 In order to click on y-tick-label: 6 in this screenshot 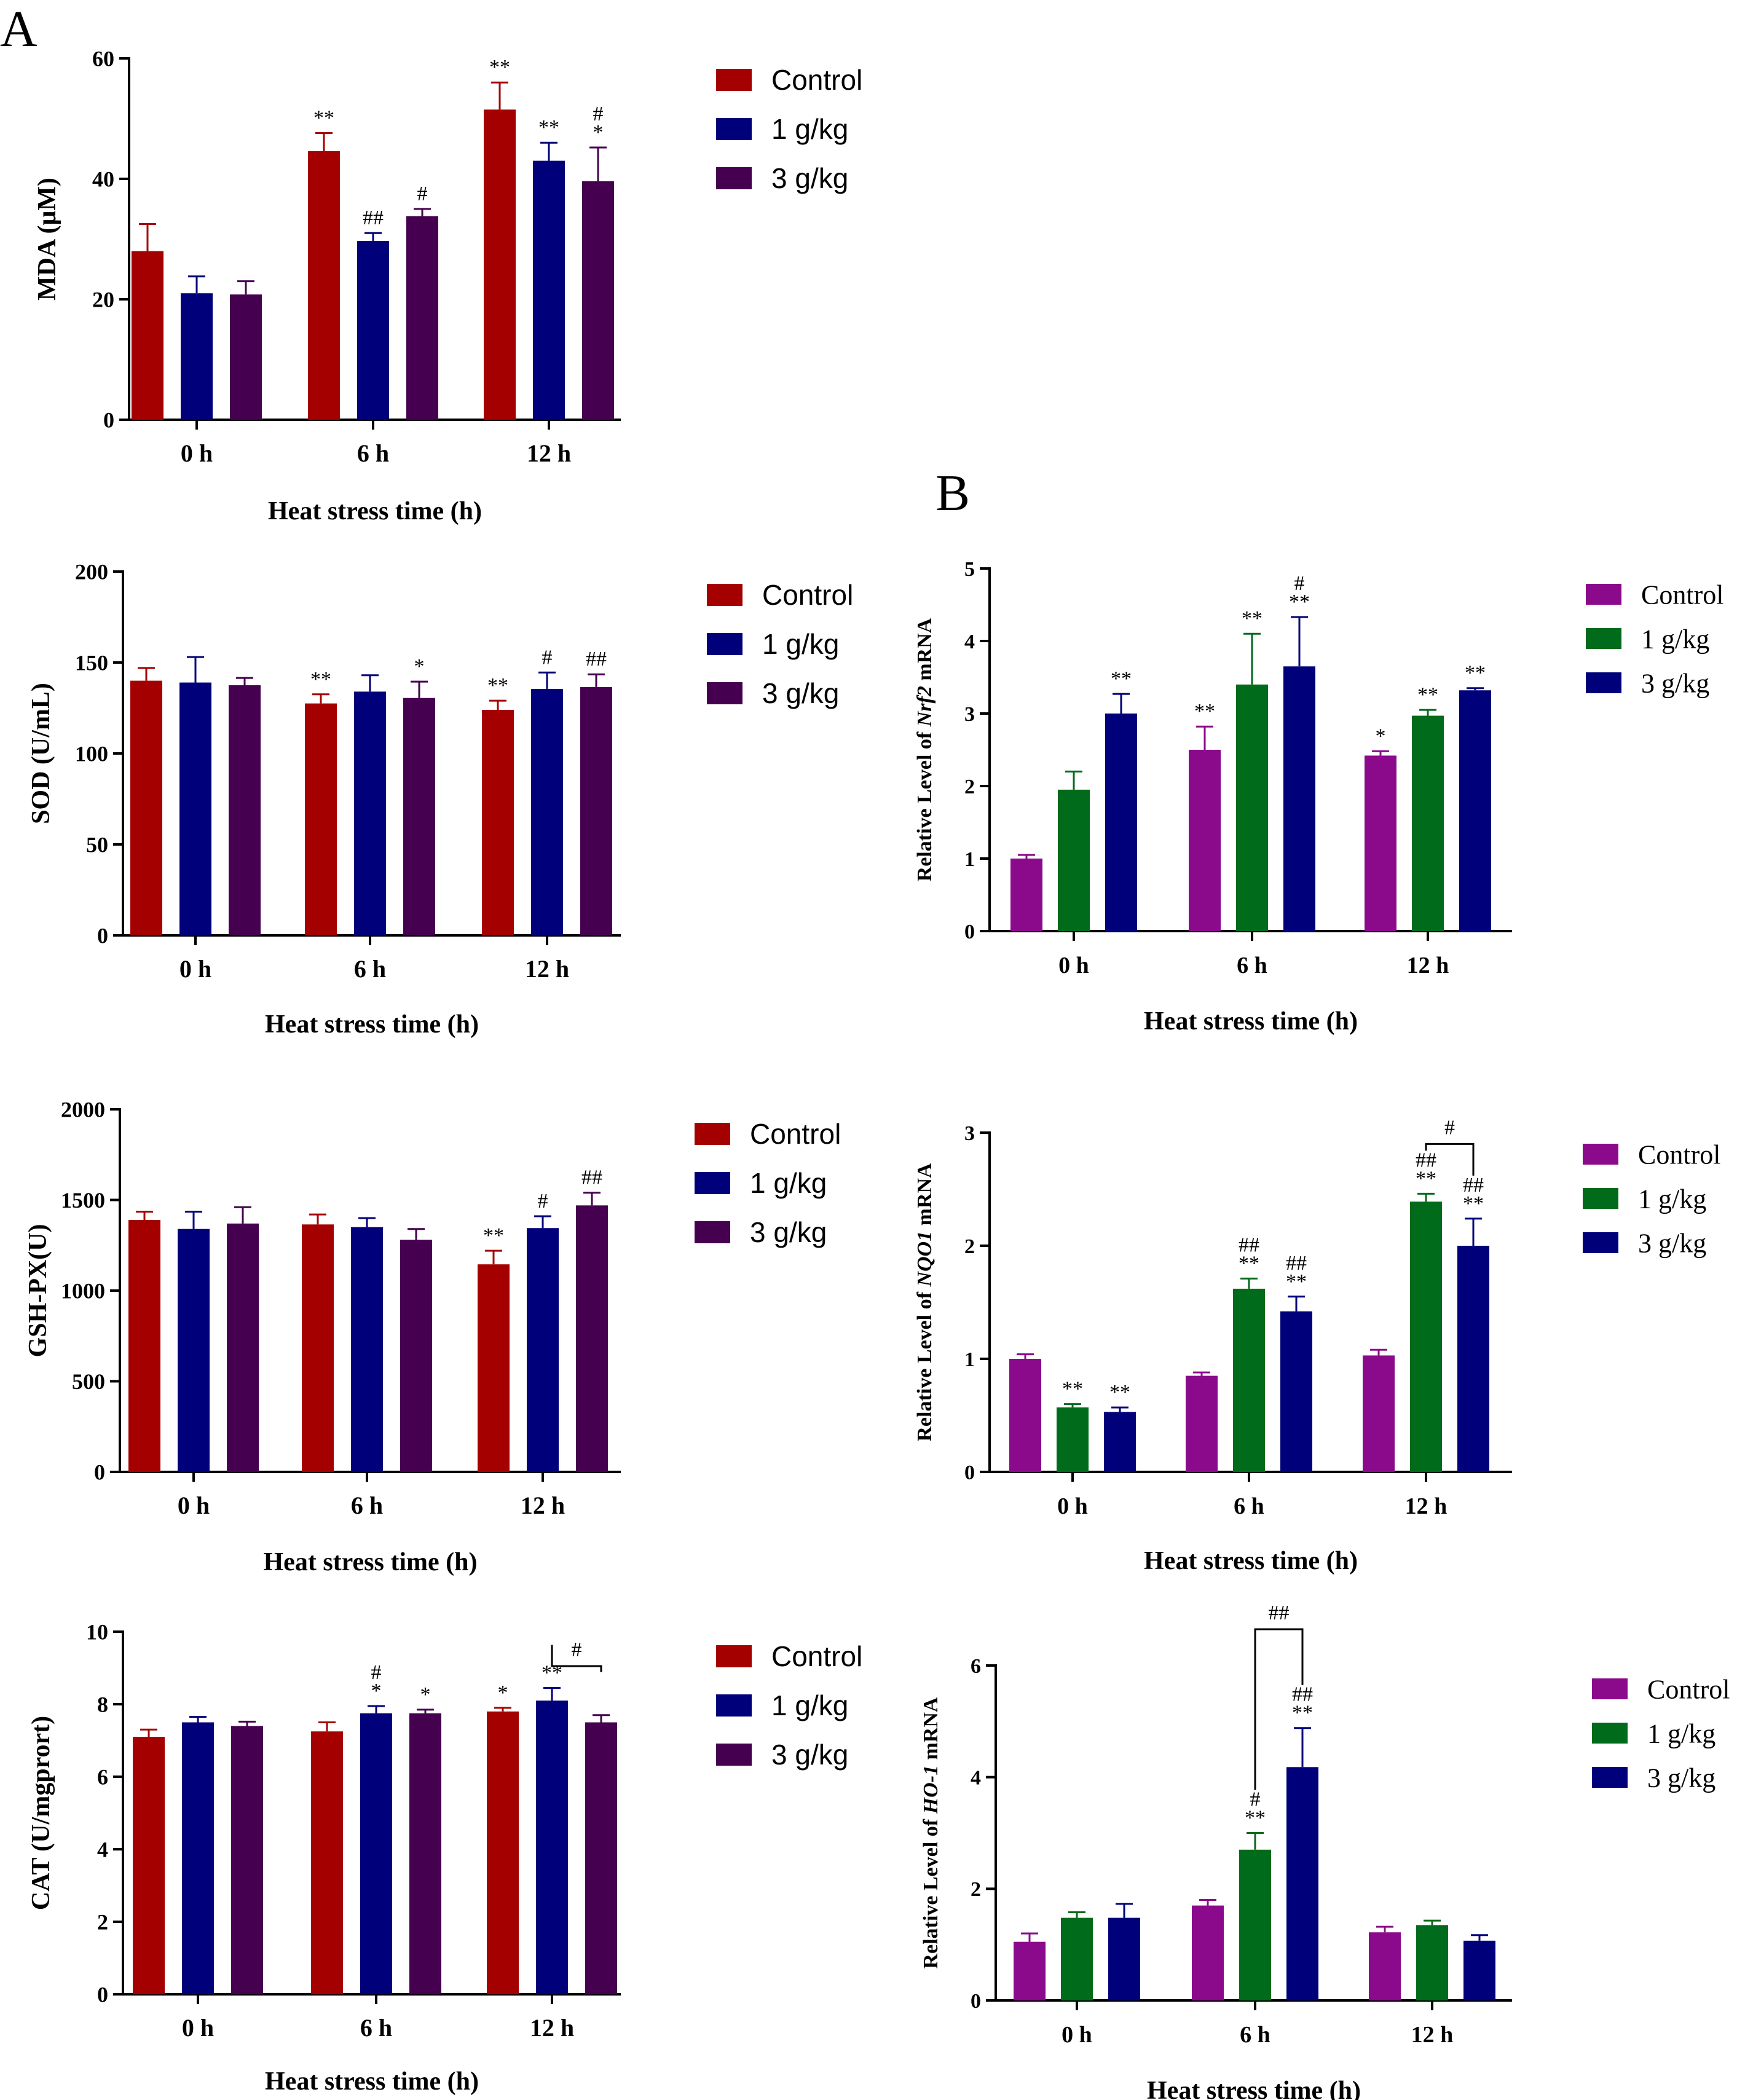, I will do `click(102, 1777)`.